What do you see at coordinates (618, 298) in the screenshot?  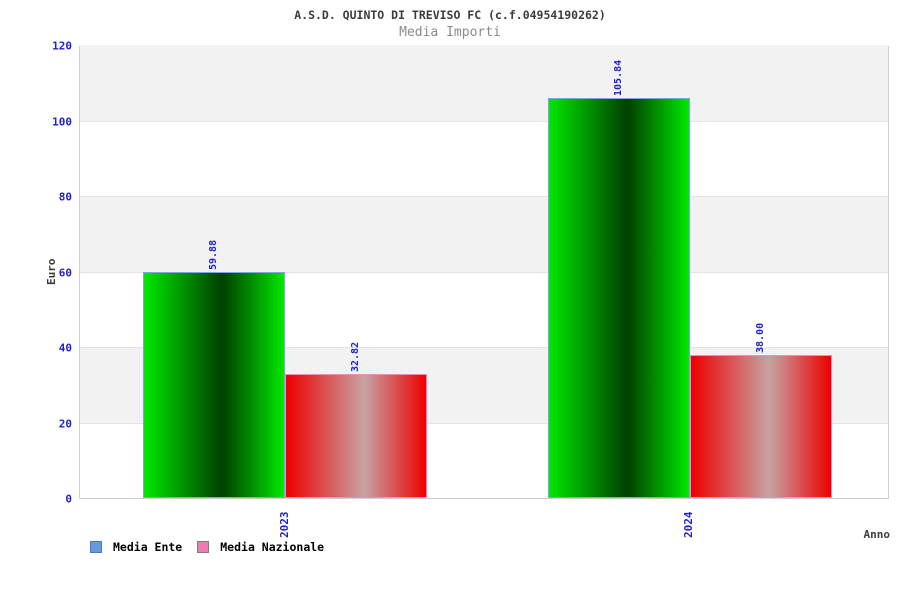 I see `bar-media-ente-2024` at bounding box center [618, 298].